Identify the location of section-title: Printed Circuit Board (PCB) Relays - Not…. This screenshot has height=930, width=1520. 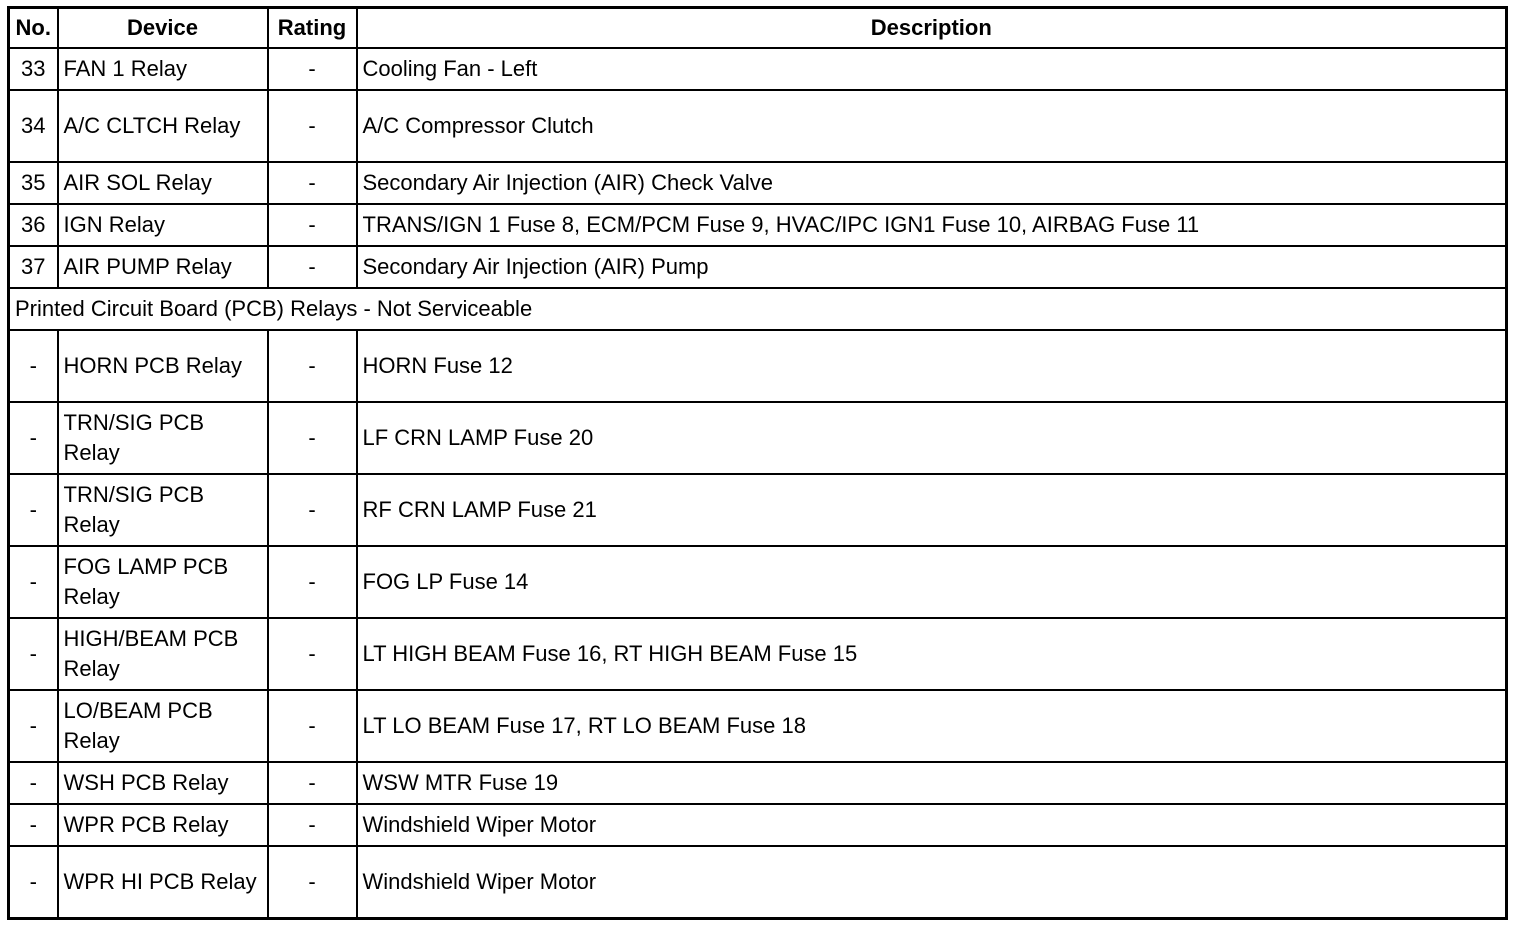
(757, 309).